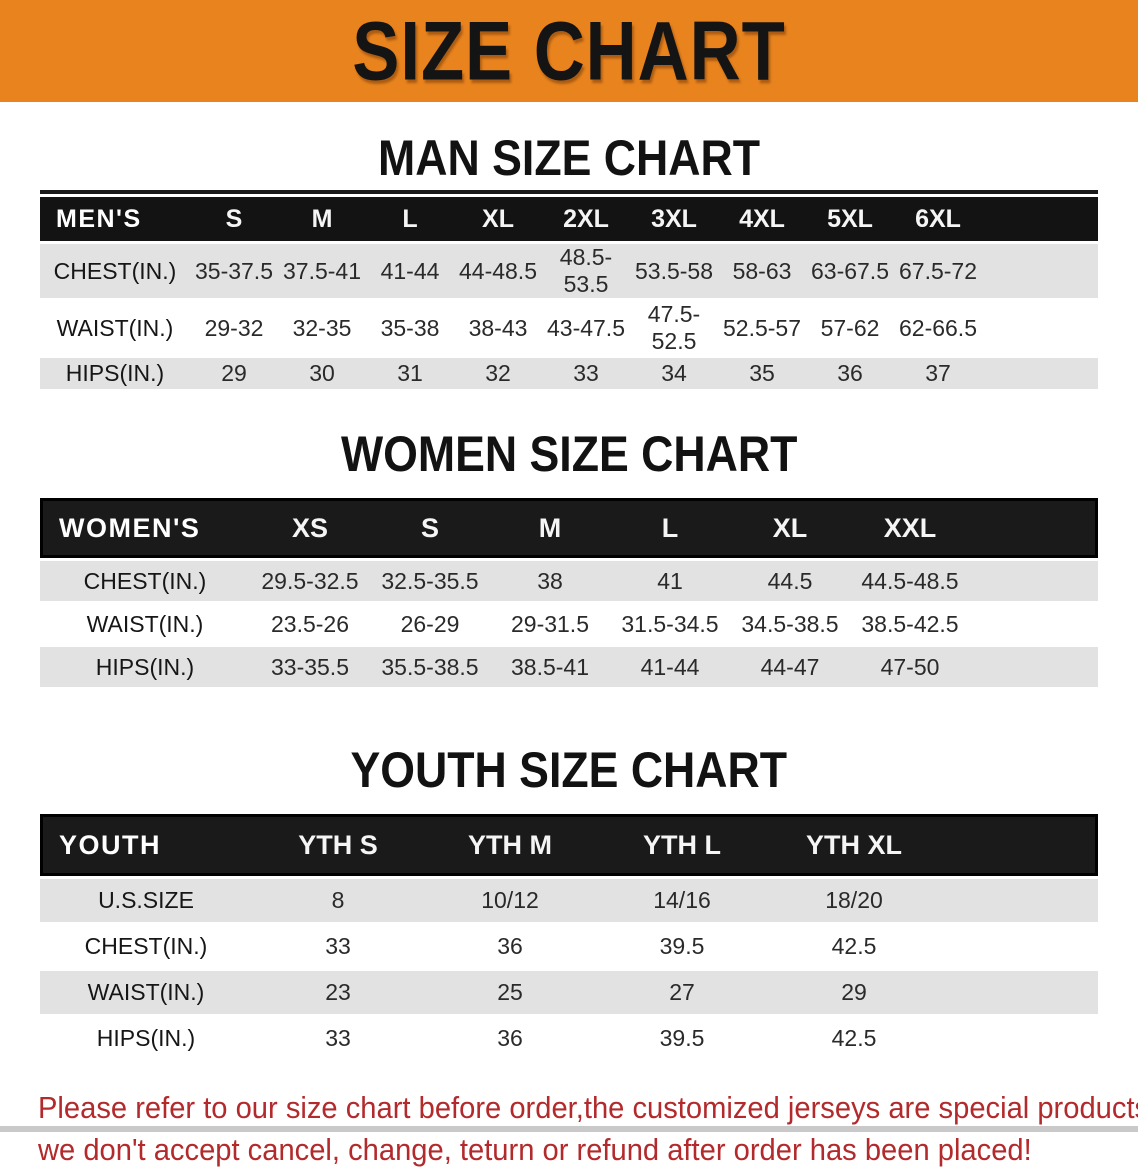 The width and height of the screenshot is (1138, 1171). What do you see at coordinates (854, 845) in the screenshot?
I see `size-column-header: YTH XL` at bounding box center [854, 845].